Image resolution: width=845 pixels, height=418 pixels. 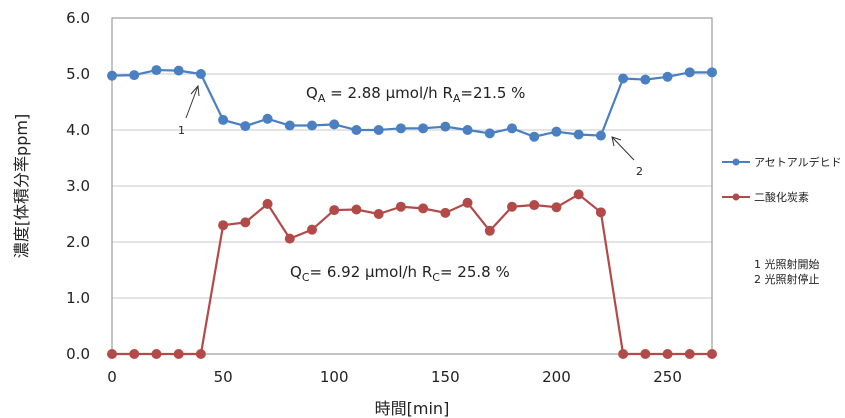 I want to click on y-tick-label: 2.0, so click(x=78, y=242).